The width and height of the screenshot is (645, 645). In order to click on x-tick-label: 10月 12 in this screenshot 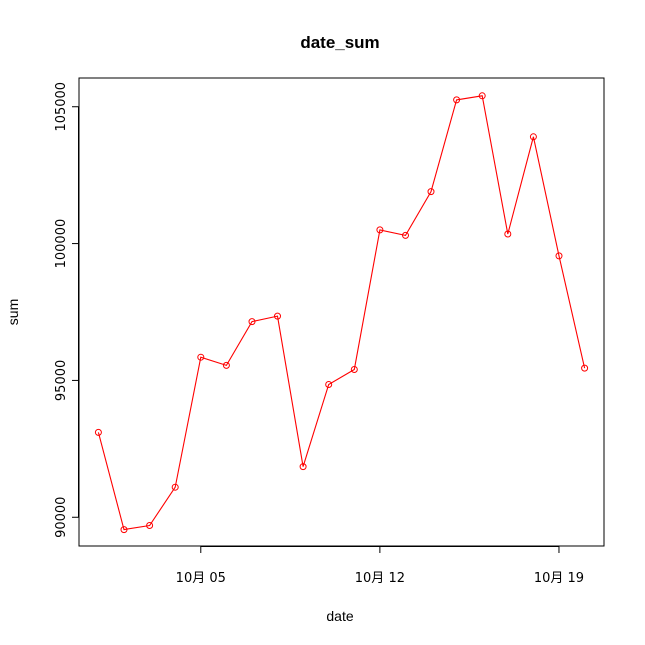, I will do `click(380, 578)`.